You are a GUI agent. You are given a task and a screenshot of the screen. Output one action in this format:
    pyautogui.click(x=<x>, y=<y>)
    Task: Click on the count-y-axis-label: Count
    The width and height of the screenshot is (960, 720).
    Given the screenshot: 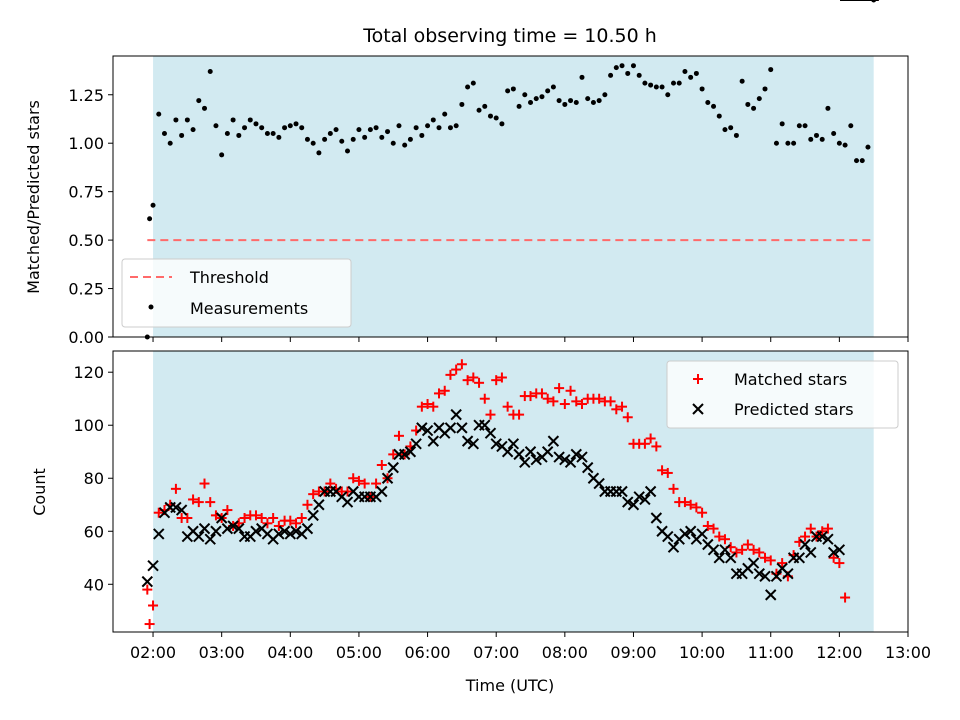 What is the action you would take?
    pyautogui.click(x=39, y=492)
    